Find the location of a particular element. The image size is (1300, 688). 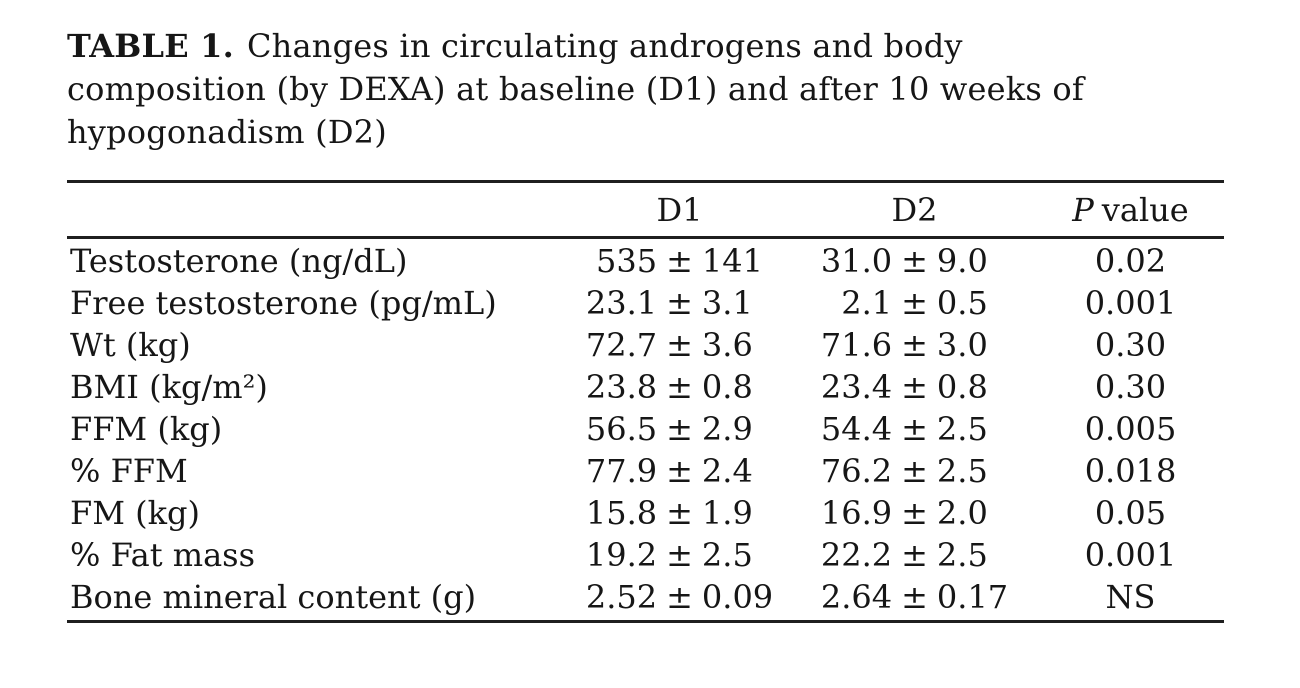

p-value: 0.018 is located at coordinates (1130, 471).